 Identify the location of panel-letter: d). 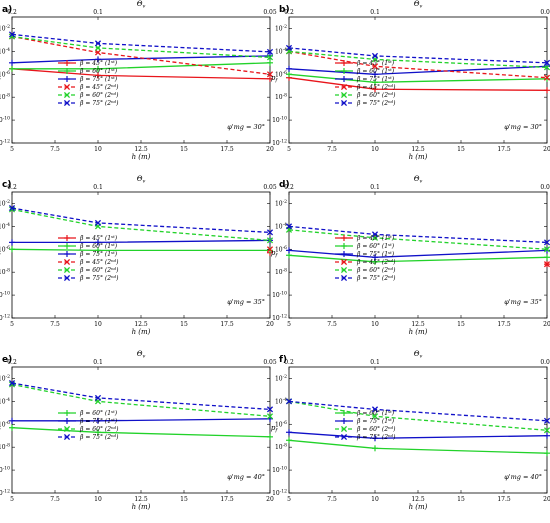
(284, 185).